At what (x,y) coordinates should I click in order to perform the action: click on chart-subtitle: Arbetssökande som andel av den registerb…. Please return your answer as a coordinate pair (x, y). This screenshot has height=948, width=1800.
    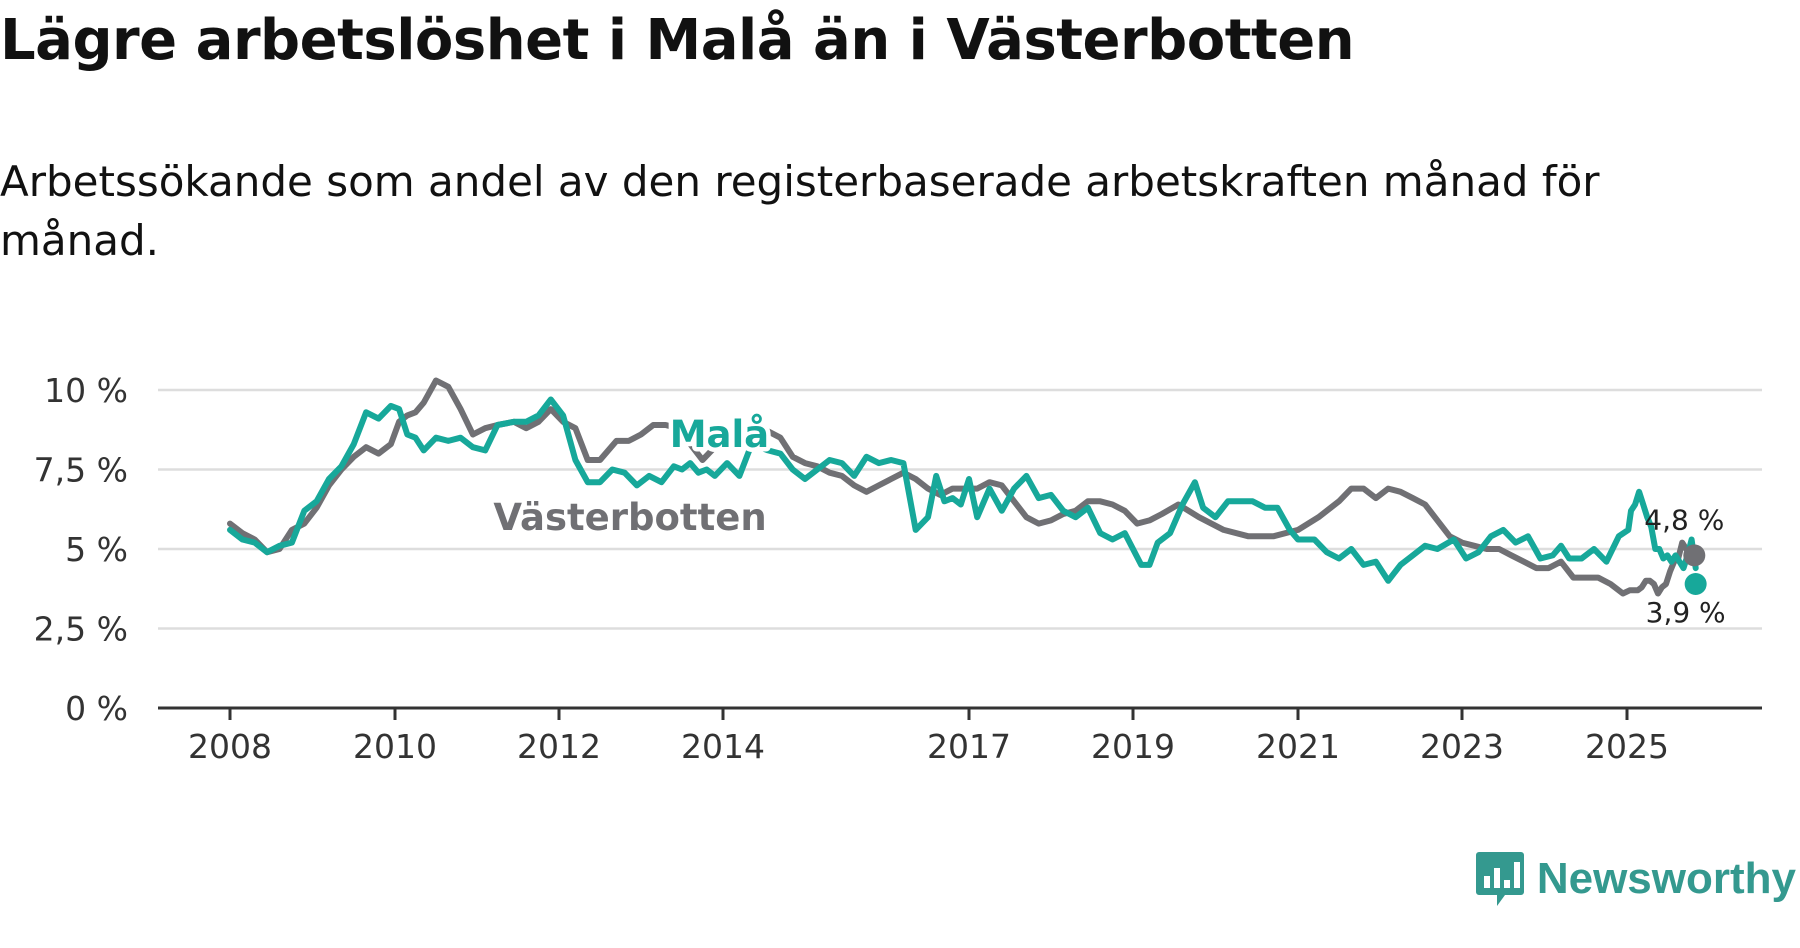
    Looking at the image, I should click on (800, 211).